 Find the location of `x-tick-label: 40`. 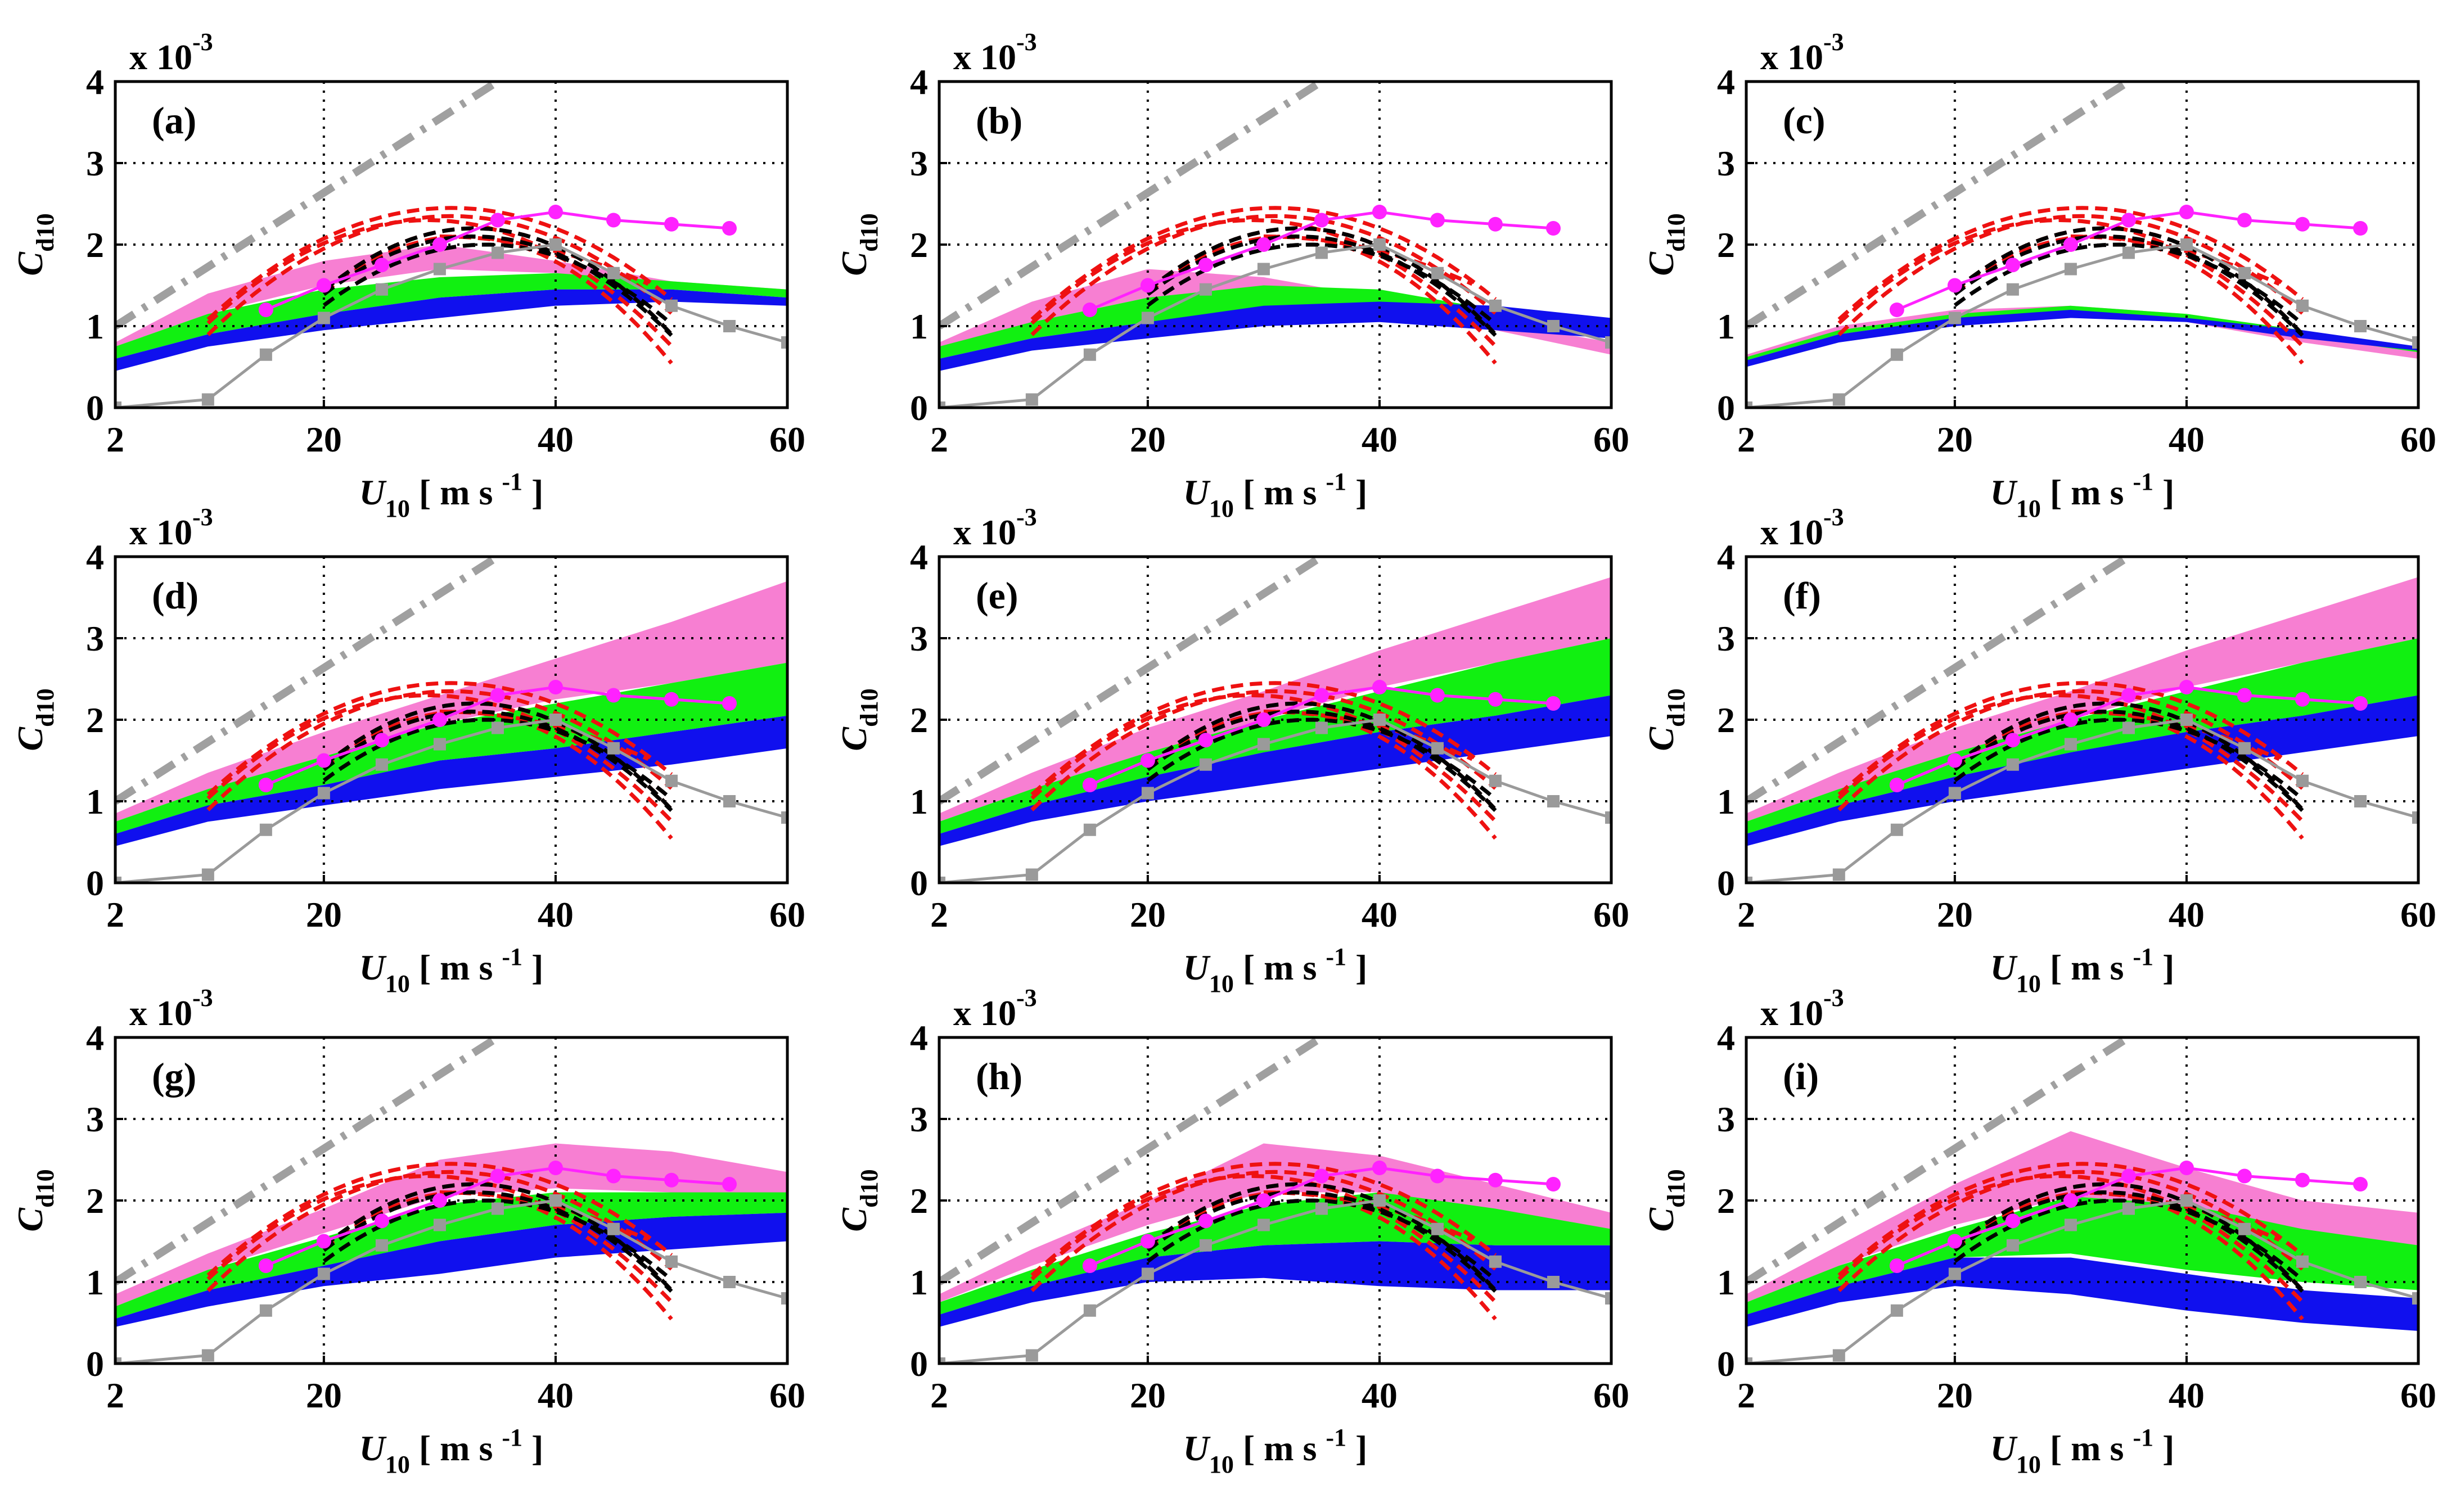

x-tick-label: 40 is located at coordinates (1380, 439).